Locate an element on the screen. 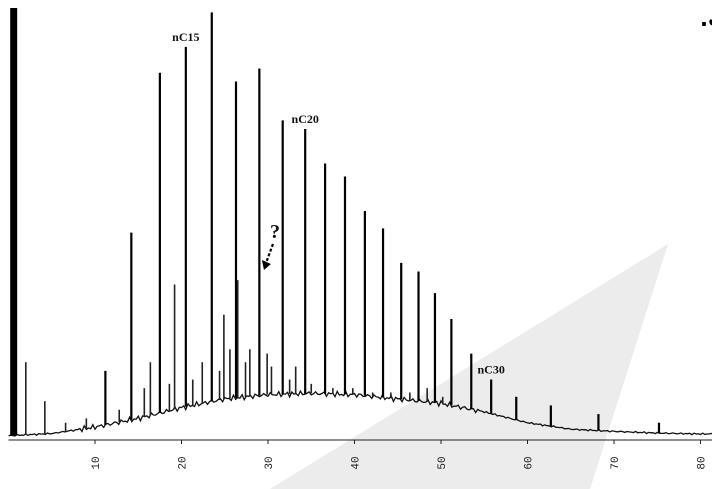 This screenshot has height=489, width=712. x-tick-label: 30 is located at coordinates (270, 462).